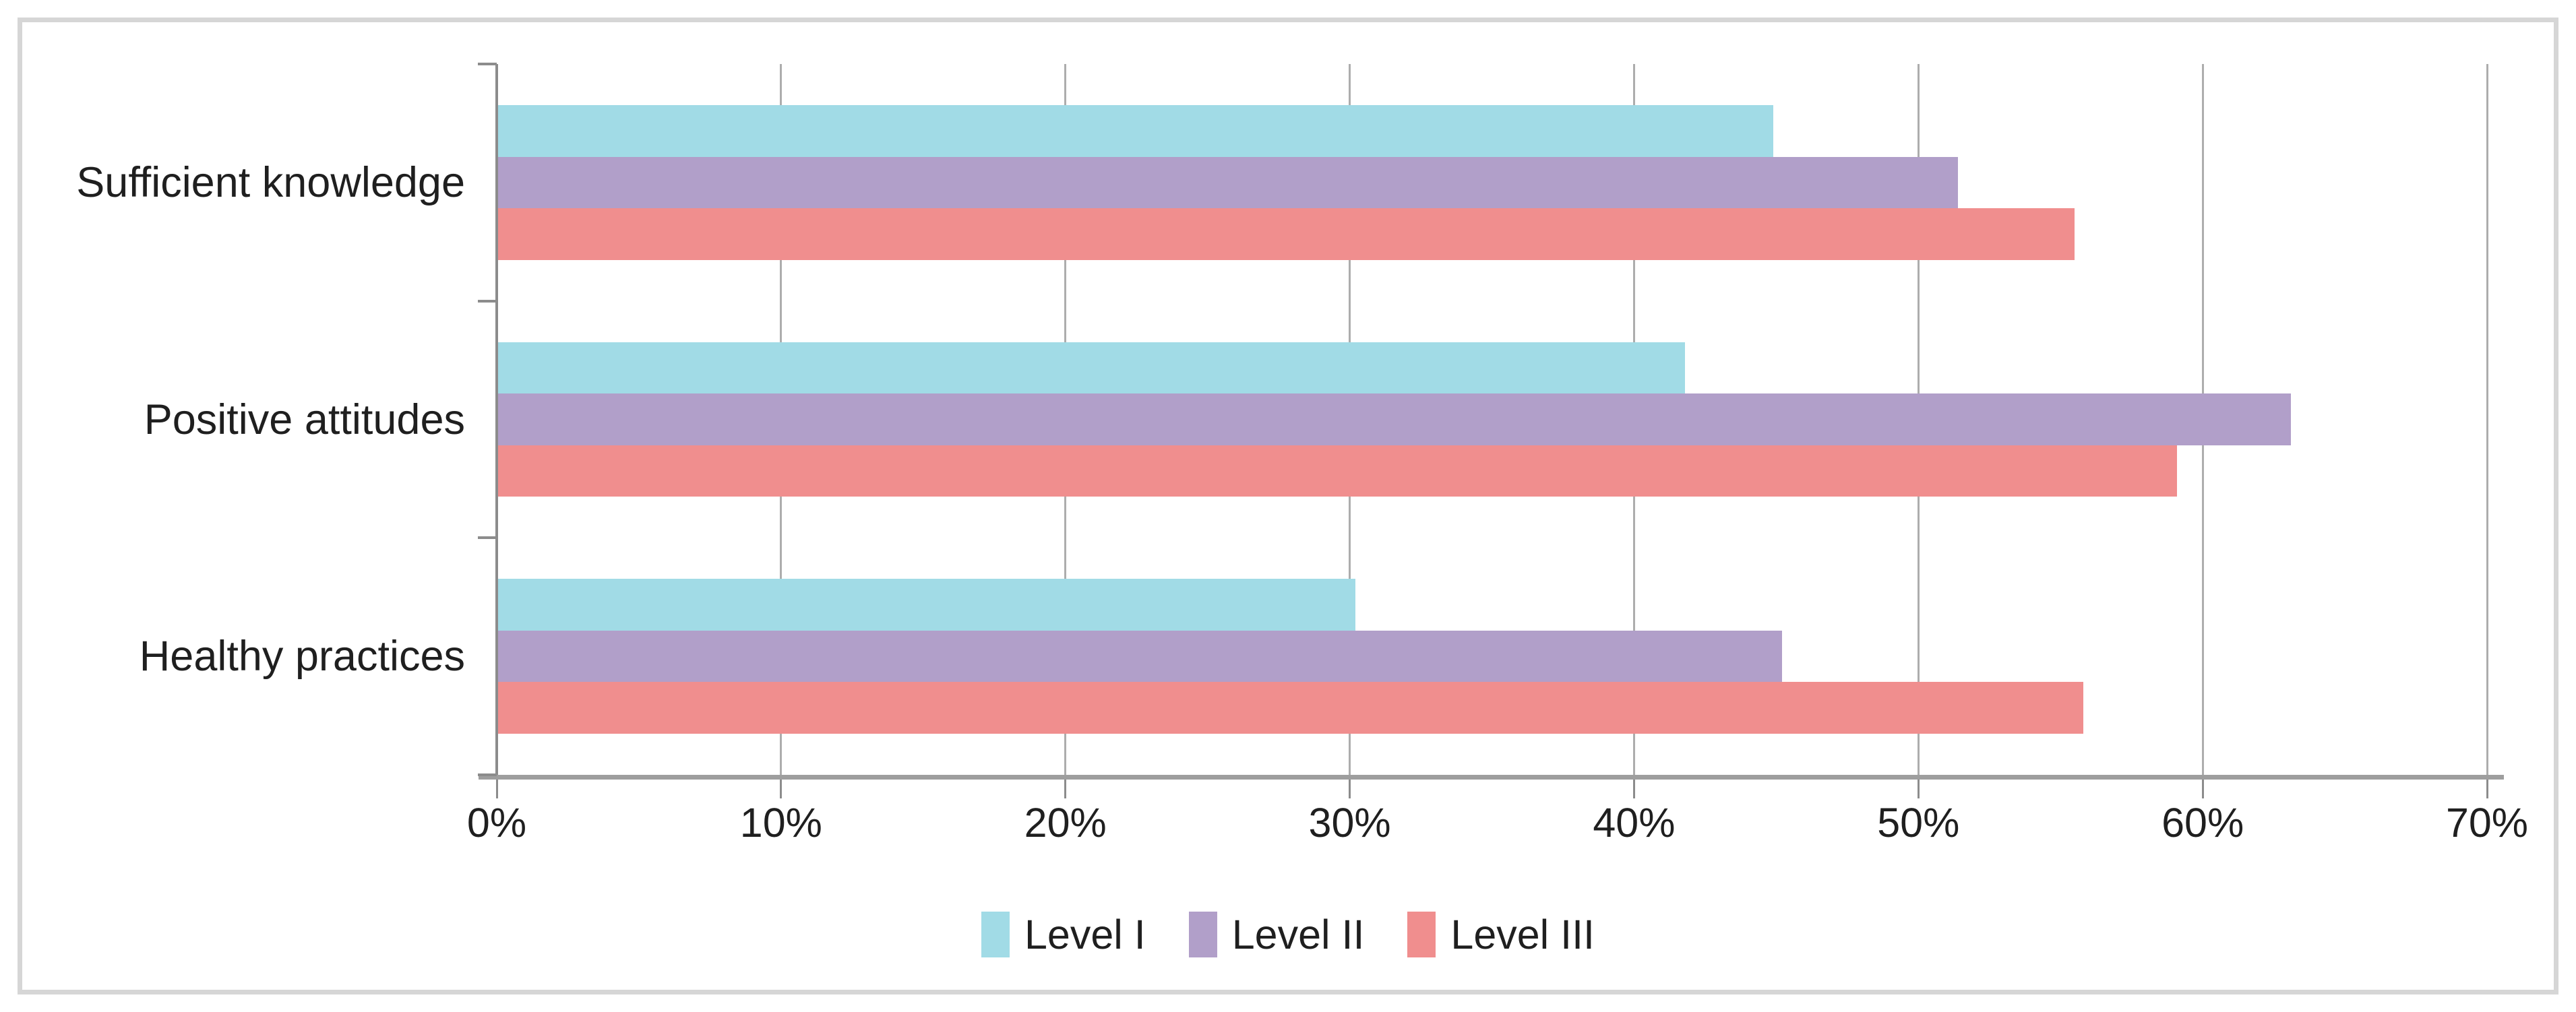 The height and width of the screenshot is (1012, 2576). I want to click on y-axis-line, so click(497, 420).